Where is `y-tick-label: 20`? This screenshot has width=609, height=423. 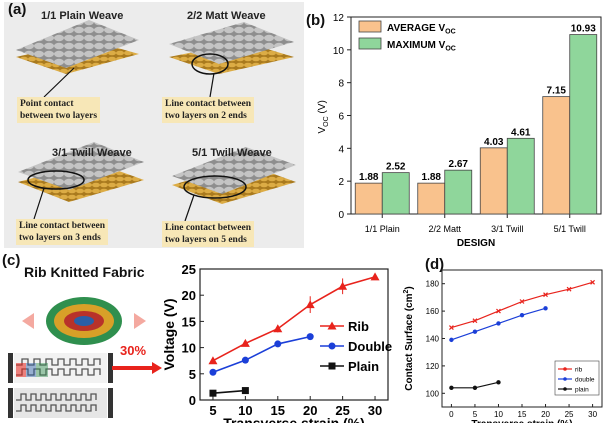
y-tick-label: 20 is located at coordinates (189, 295).